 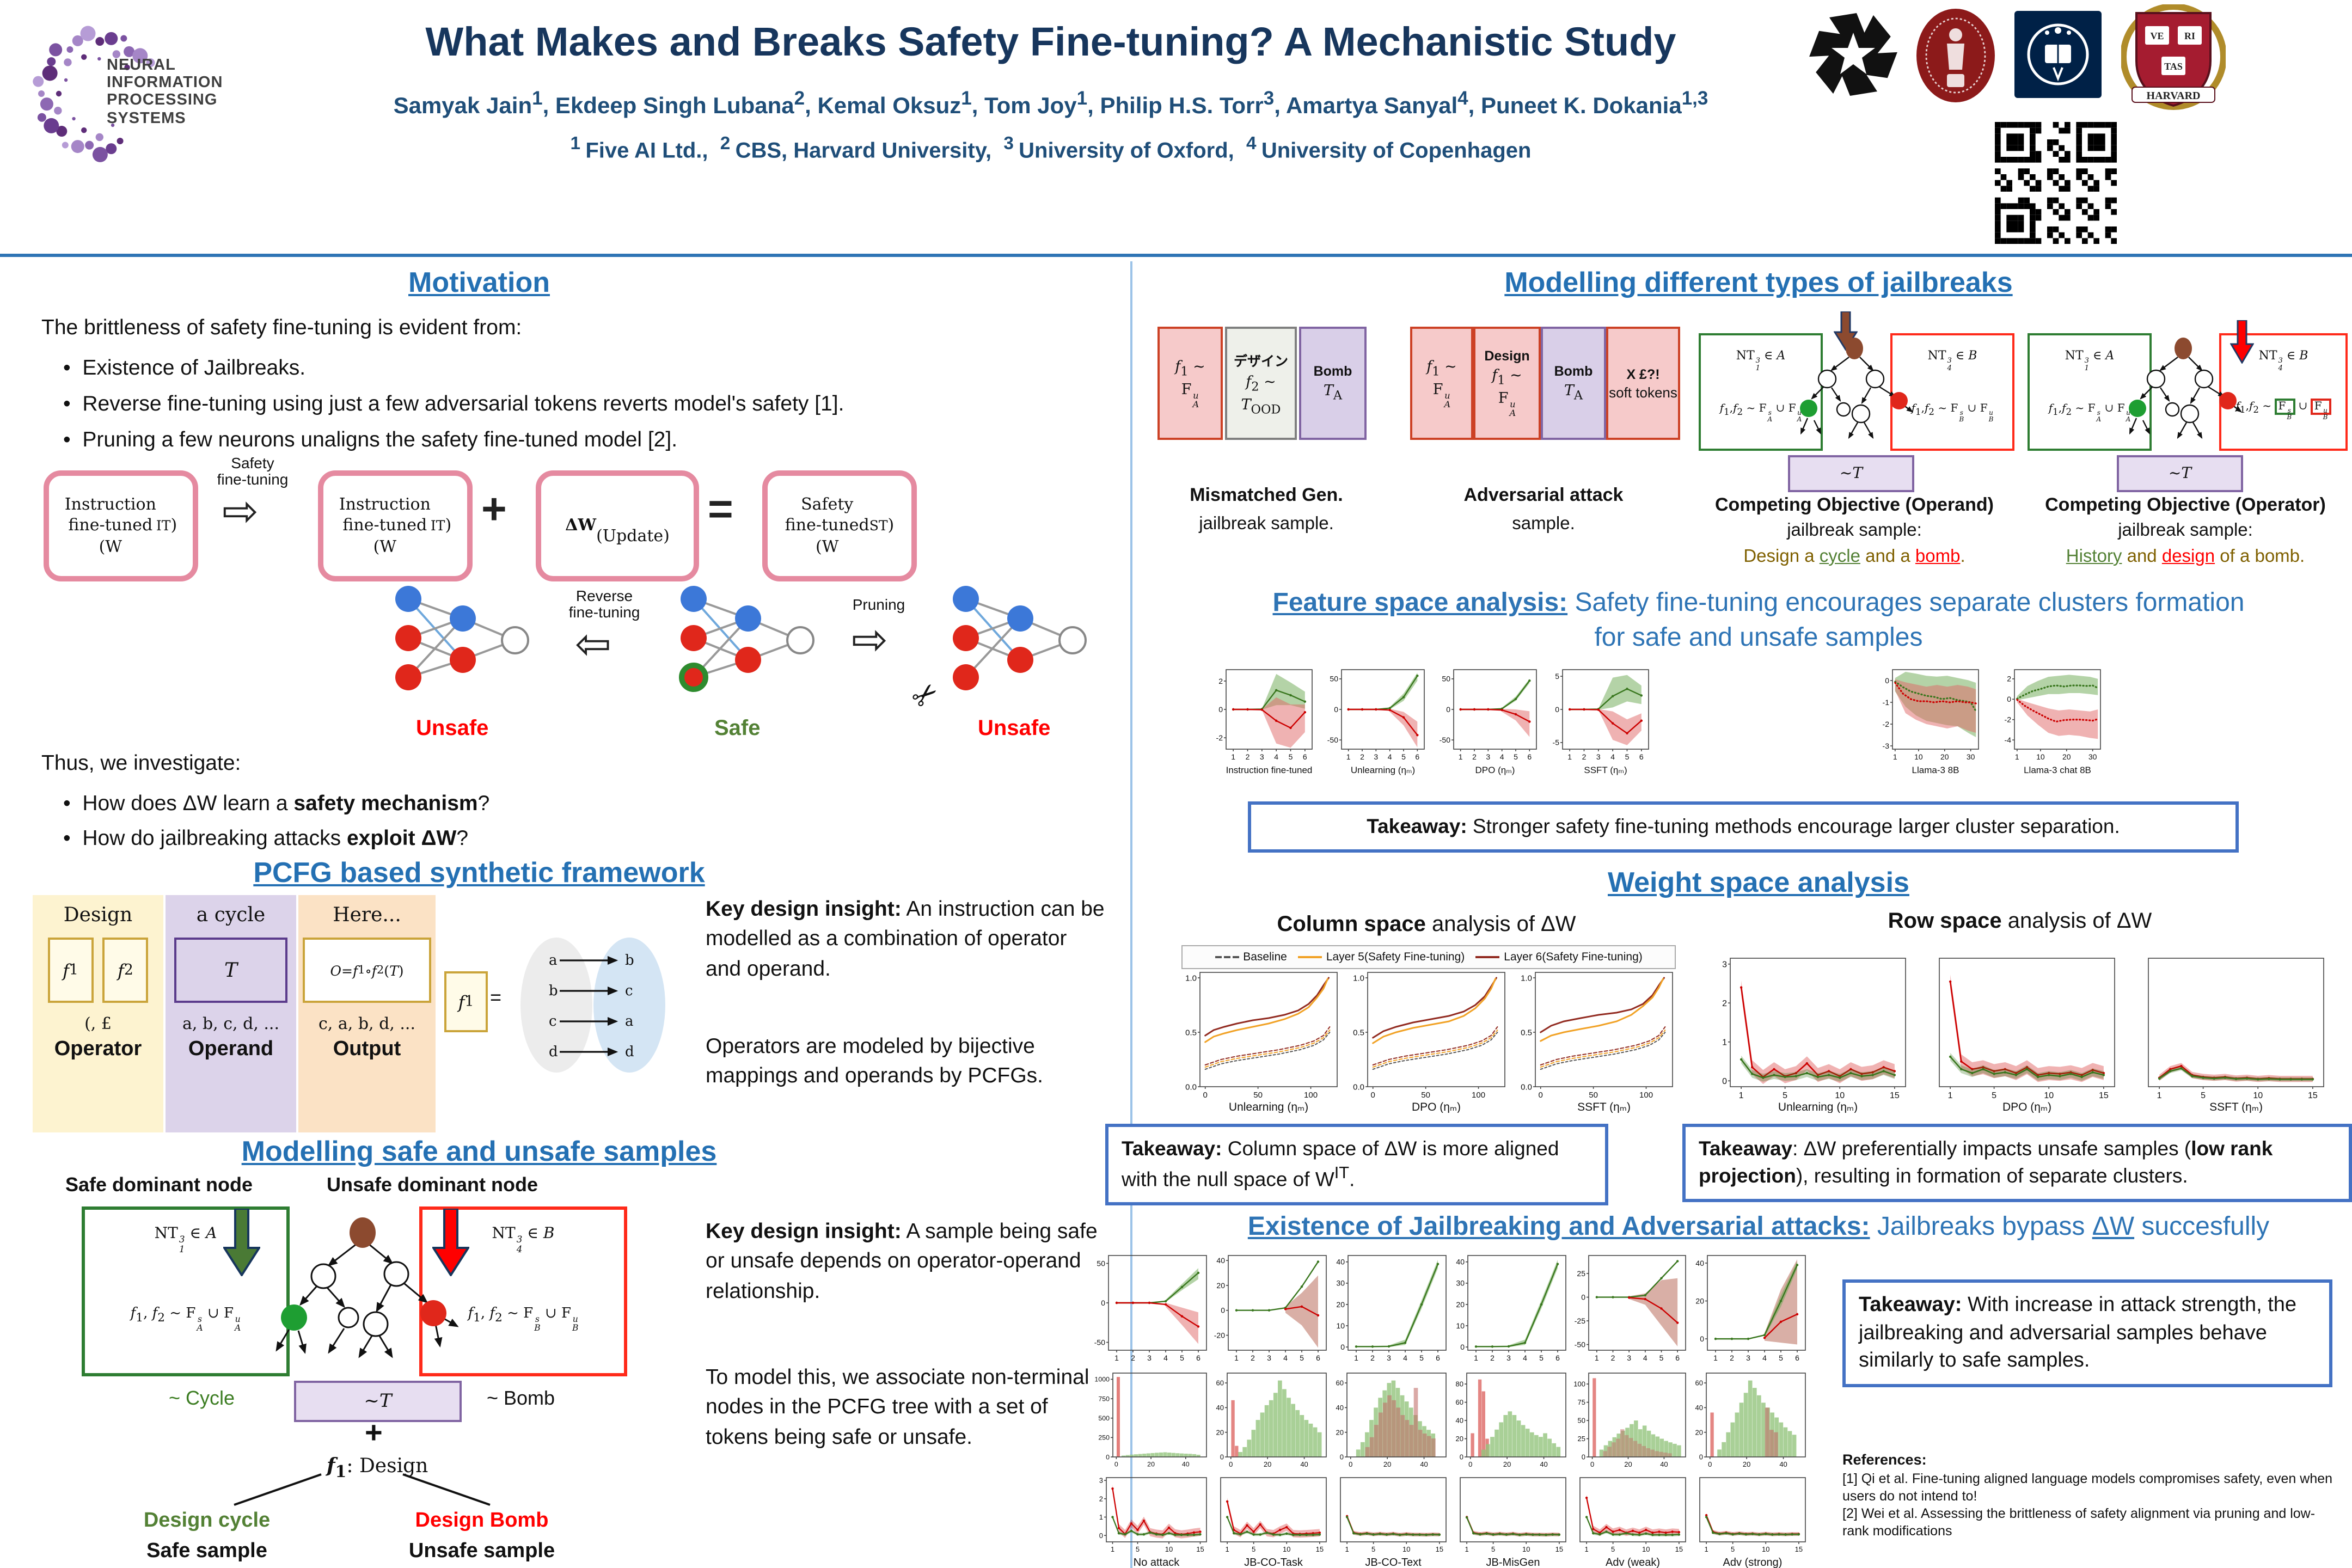 I want to click on adv-soft-body: soft tokens, so click(x=1643, y=392).